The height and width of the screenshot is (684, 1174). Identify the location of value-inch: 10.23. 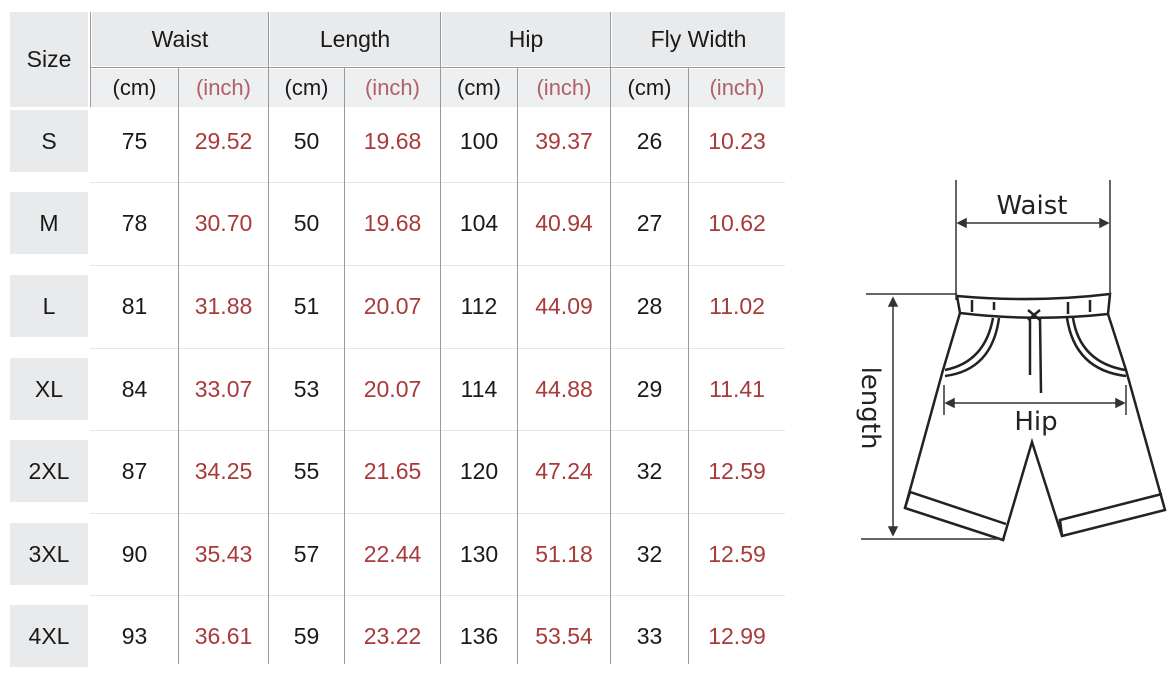
(737, 140).